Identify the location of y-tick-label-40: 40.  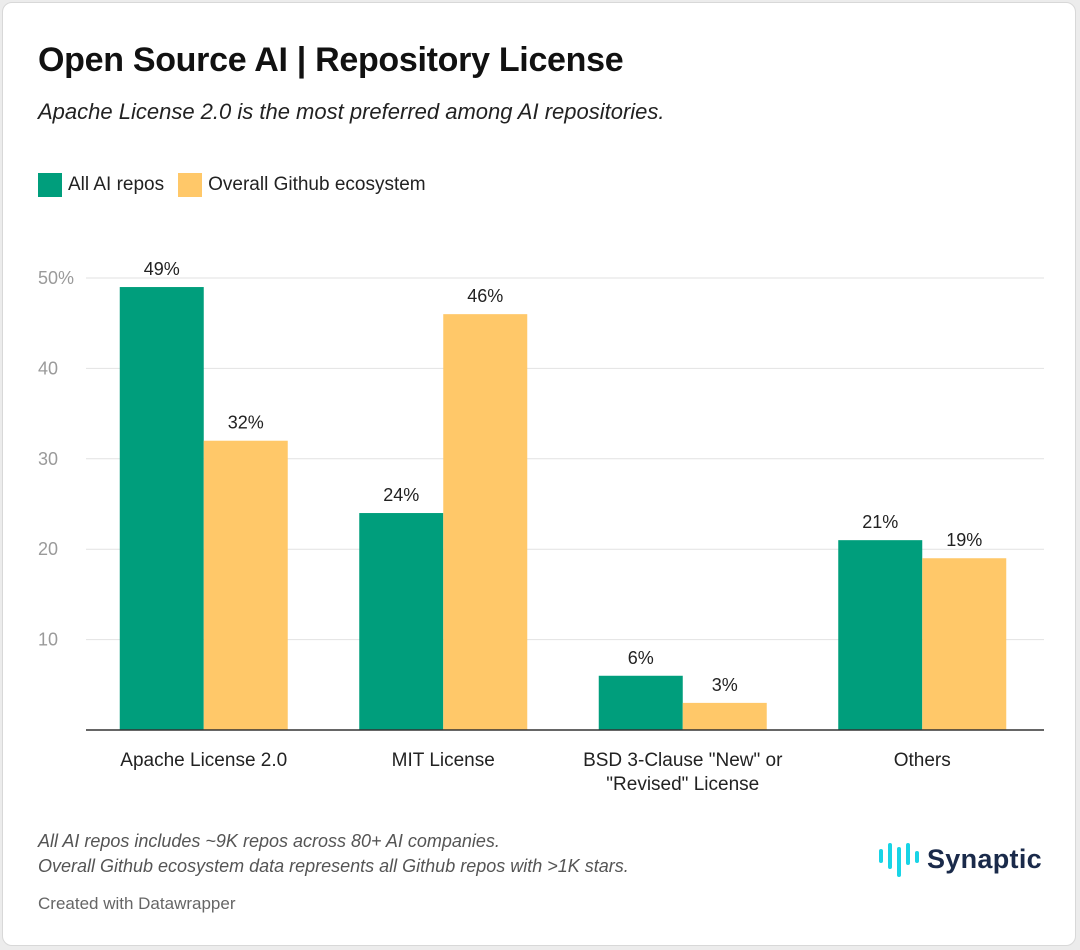
(48, 368).